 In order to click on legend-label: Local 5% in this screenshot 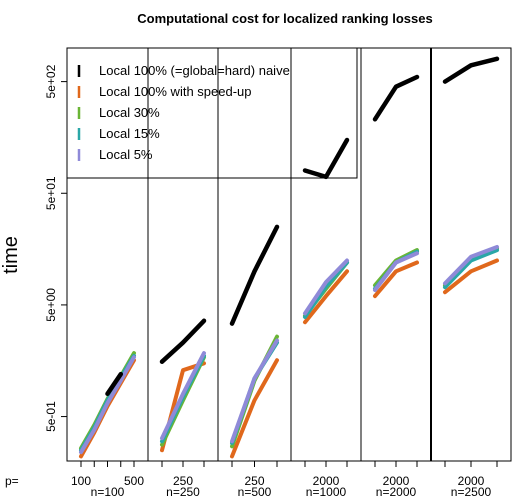, I will do `click(126, 154)`.